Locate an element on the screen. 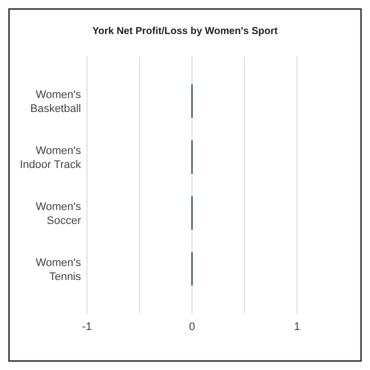 The image size is (370, 370). chart-title: York Net Profit/Loss by Women's Sport is located at coordinates (185, 31).